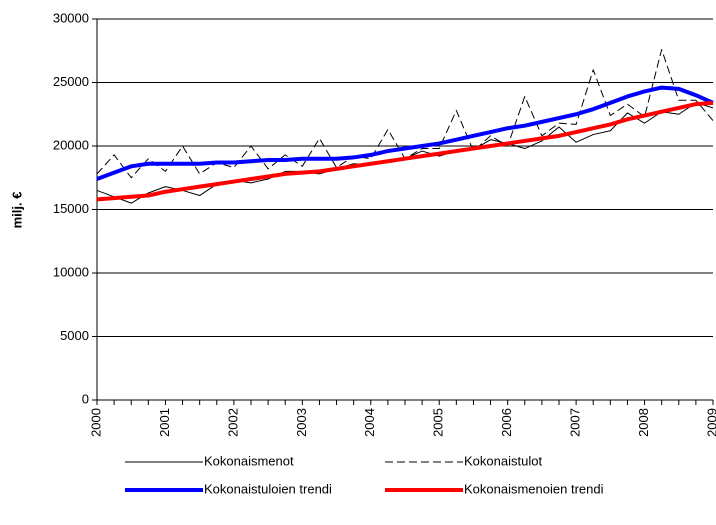  What do you see at coordinates (369, 422) in the screenshot?
I see `x-tick-label: 2004` at bounding box center [369, 422].